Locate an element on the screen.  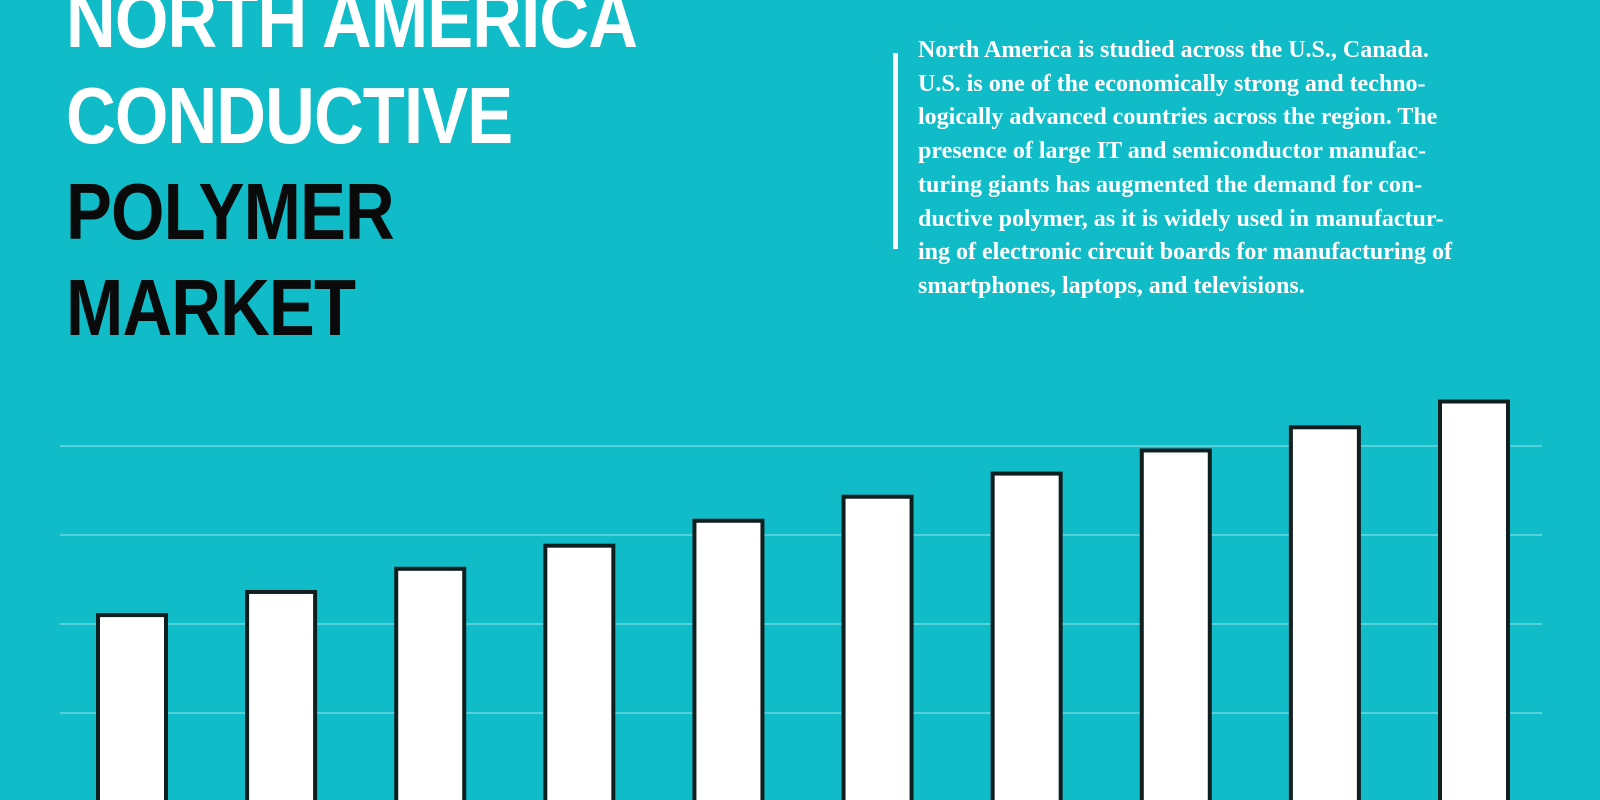
title-line-4: MARKET is located at coordinates (211, 307).